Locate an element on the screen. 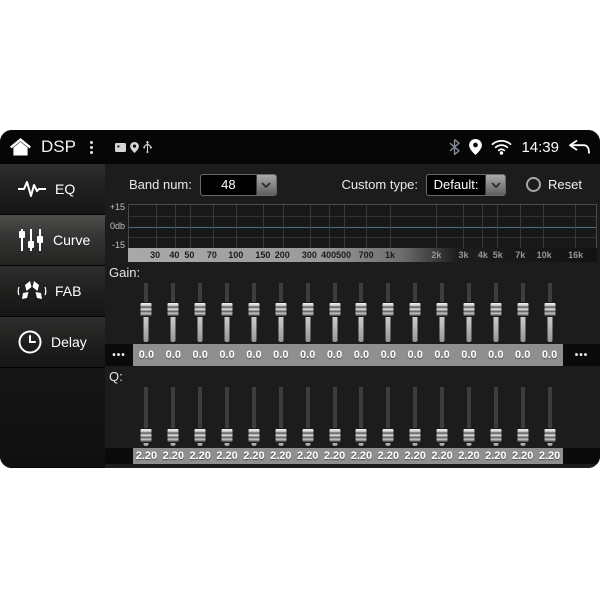  sidebar-item-curve: Curve is located at coordinates (52, 240).